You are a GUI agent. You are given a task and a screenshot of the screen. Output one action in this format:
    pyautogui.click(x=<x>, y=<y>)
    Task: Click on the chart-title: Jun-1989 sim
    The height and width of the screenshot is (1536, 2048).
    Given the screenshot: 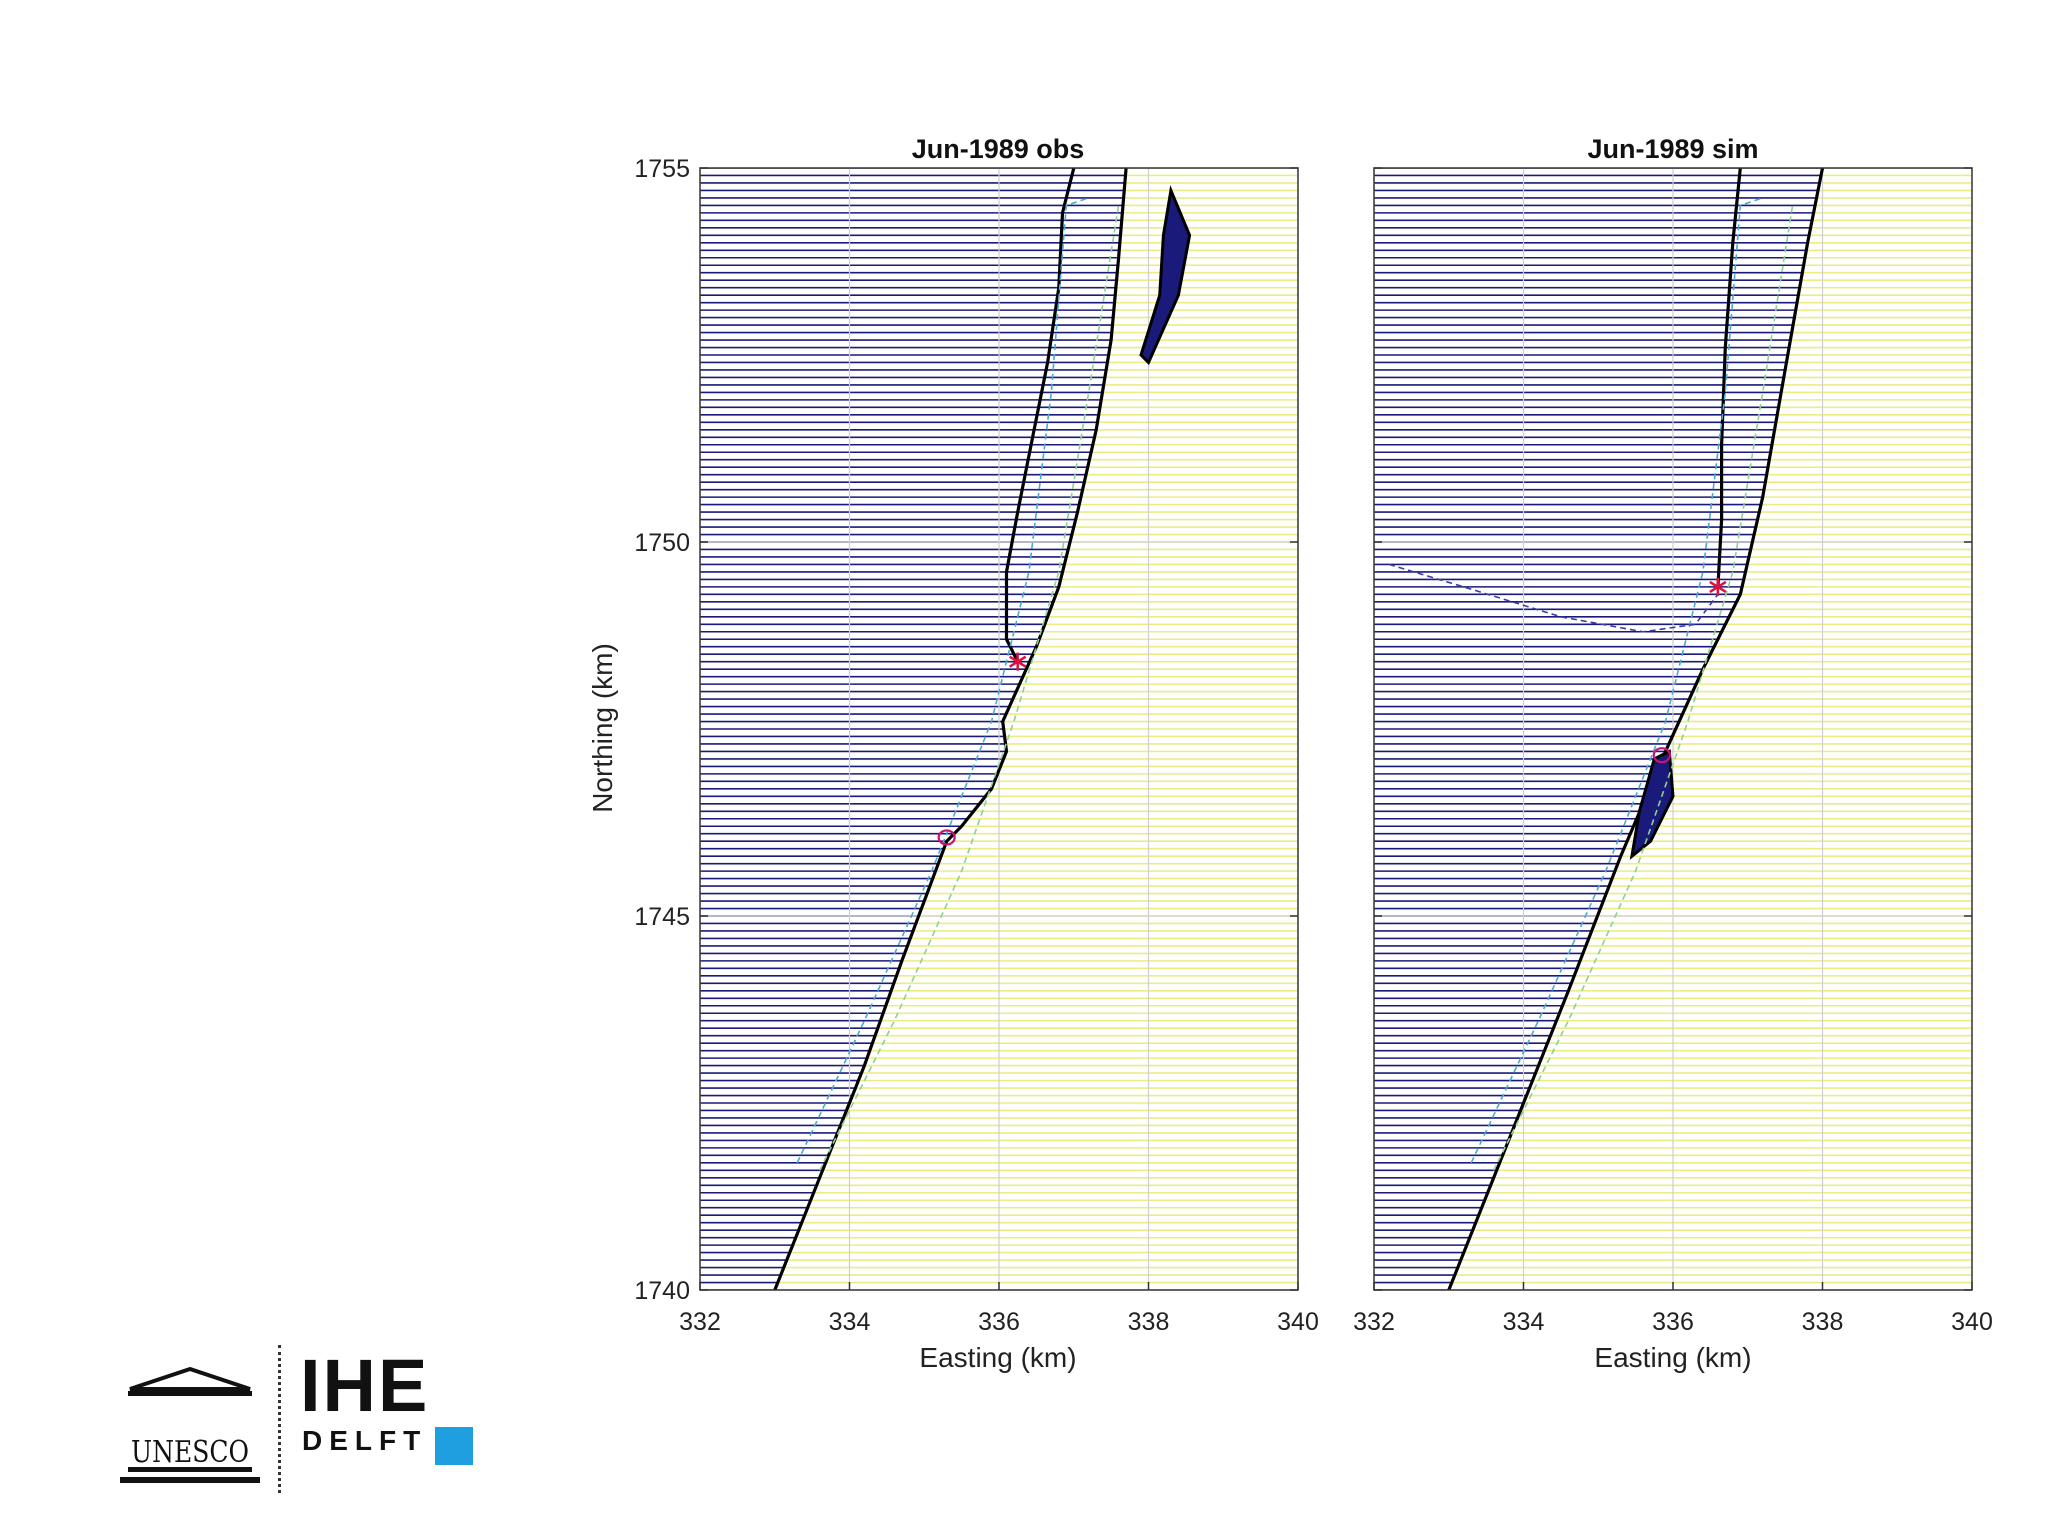 What is the action you would take?
    pyautogui.click(x=1672, y=149)
    